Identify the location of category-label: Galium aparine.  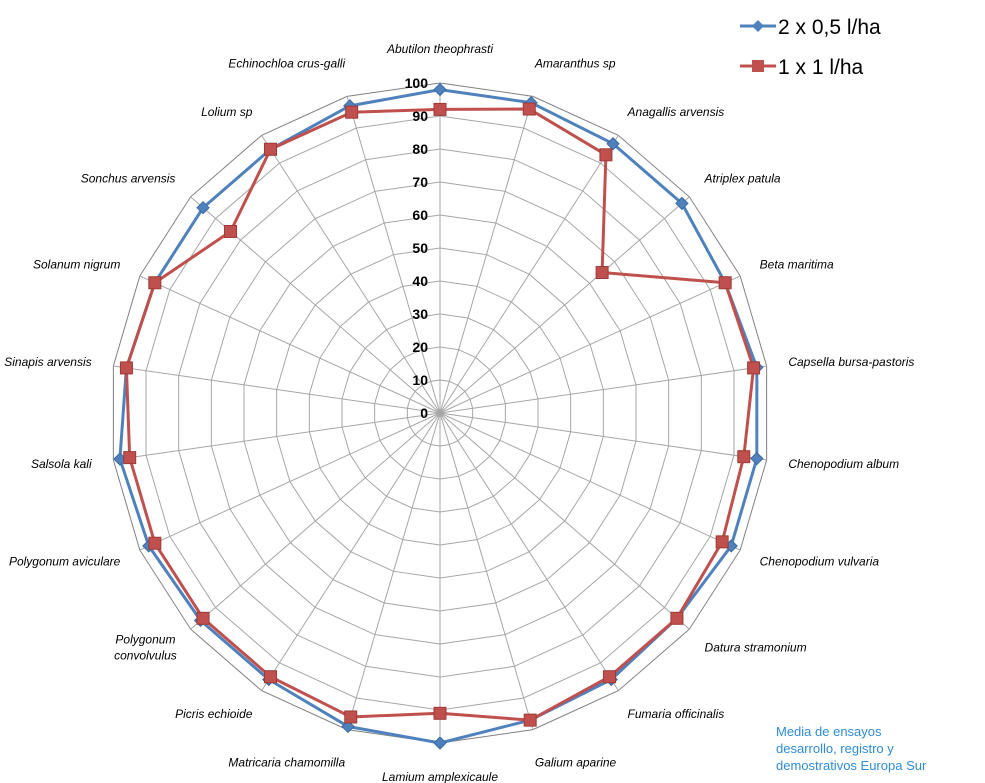
(576, 762).